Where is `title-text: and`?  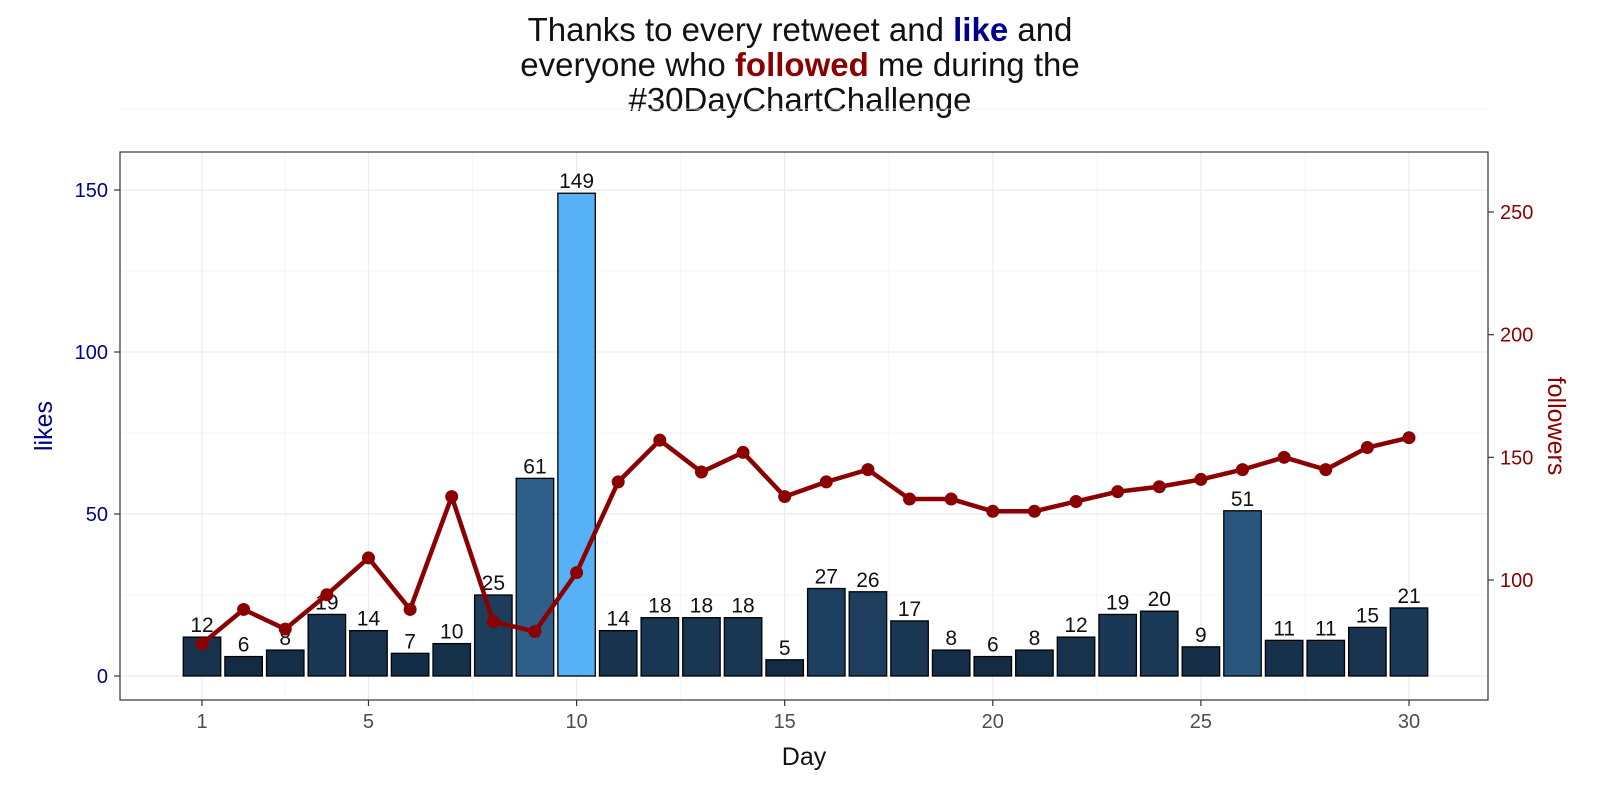
title-text: and is located at coordinates (1040, 29).